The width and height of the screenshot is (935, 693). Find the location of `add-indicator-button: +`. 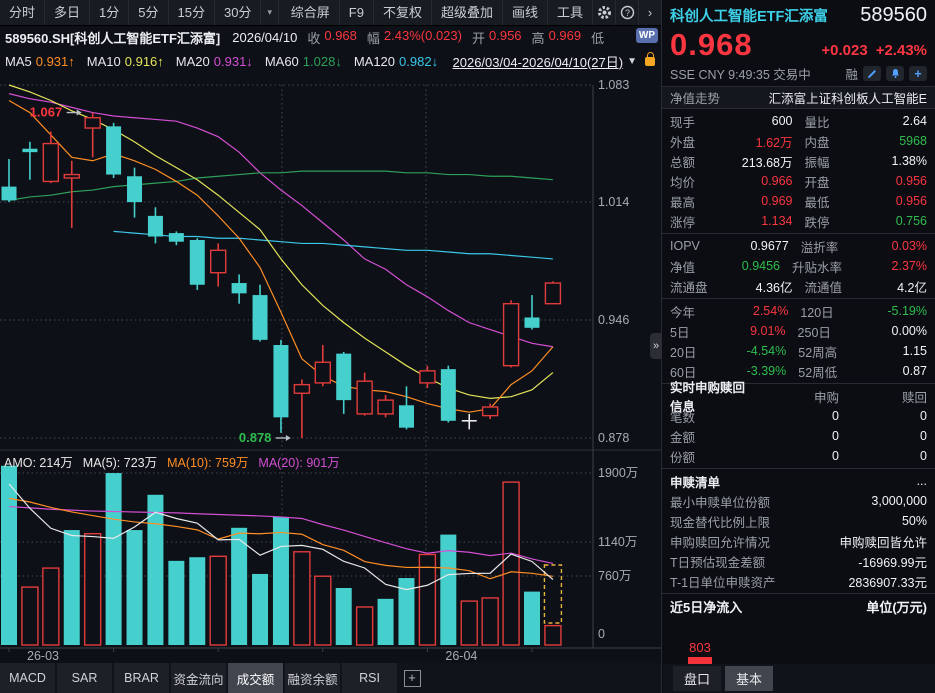

add-indicator-button: + is located at coordinates (412, 678).